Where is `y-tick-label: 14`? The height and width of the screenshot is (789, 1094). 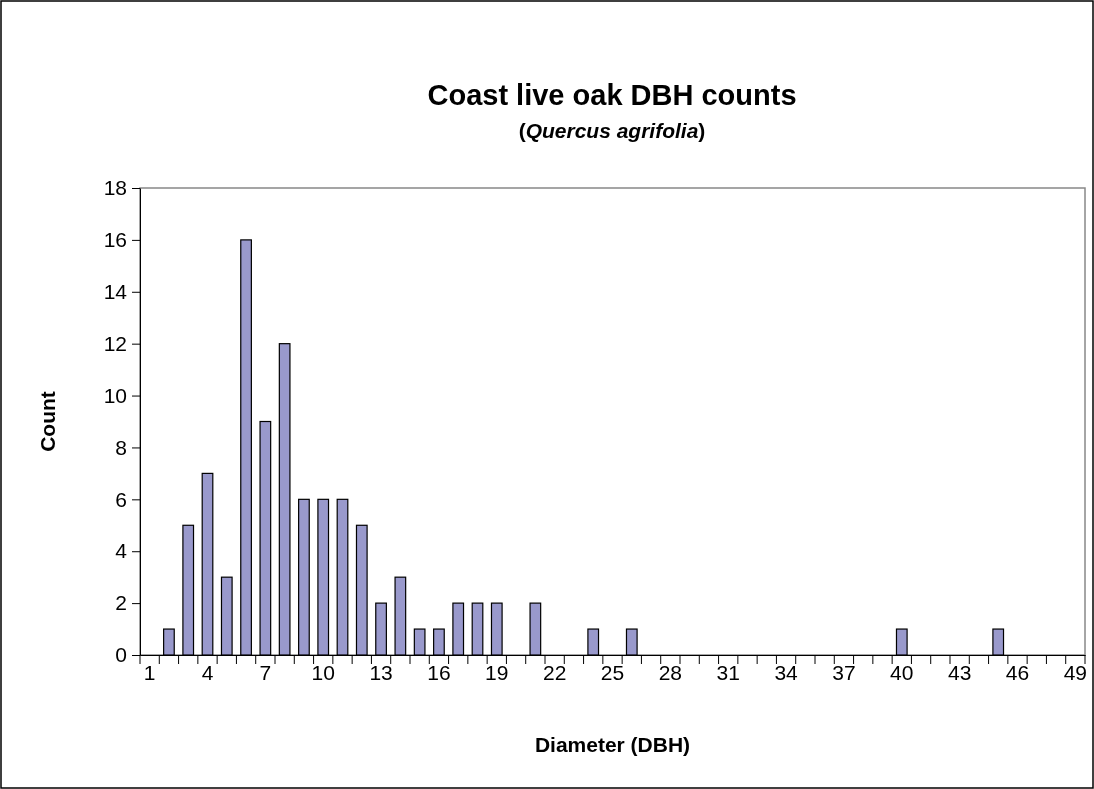 y-tick-label: 14 is located at coordinates (115, 291).